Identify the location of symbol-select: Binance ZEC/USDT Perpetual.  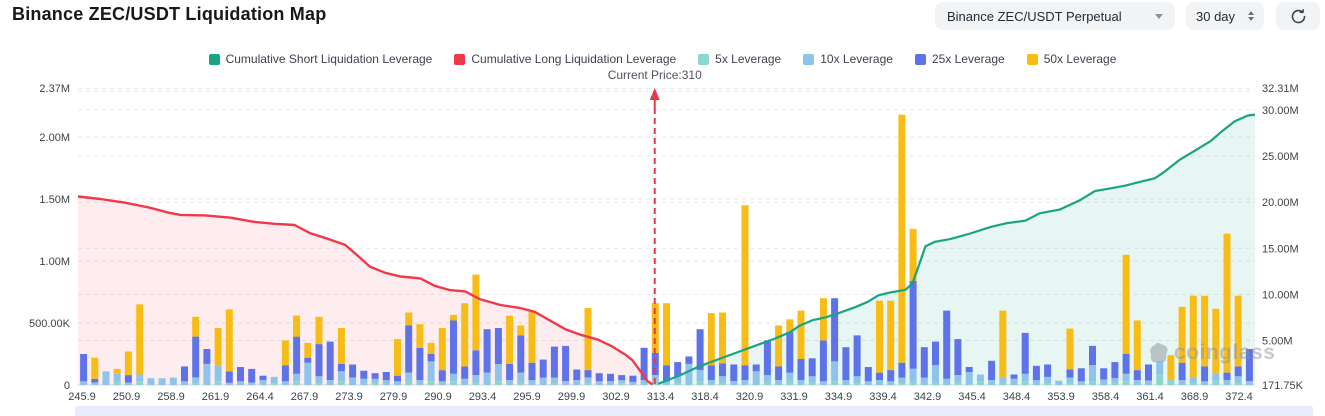
(1055, 16).